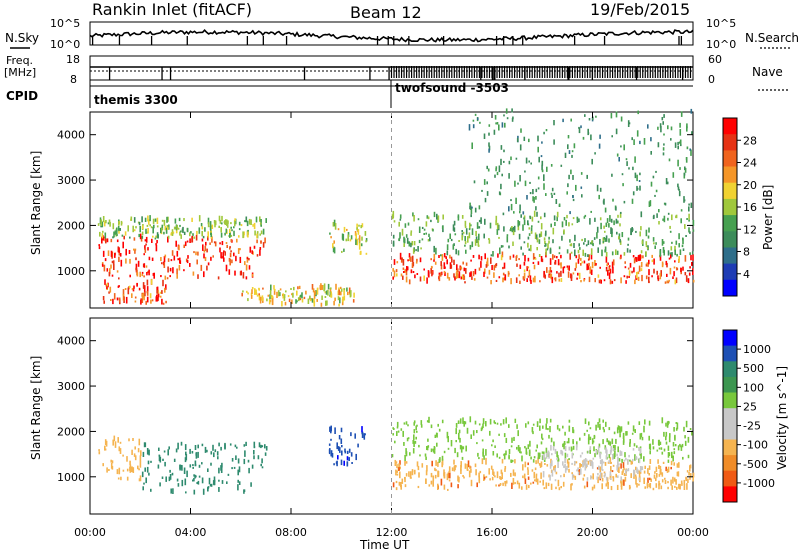  Describe the element at coordinates (721, 44) in the screenshot. I see `noise-right-tick-bottom: 10^0` at that location.